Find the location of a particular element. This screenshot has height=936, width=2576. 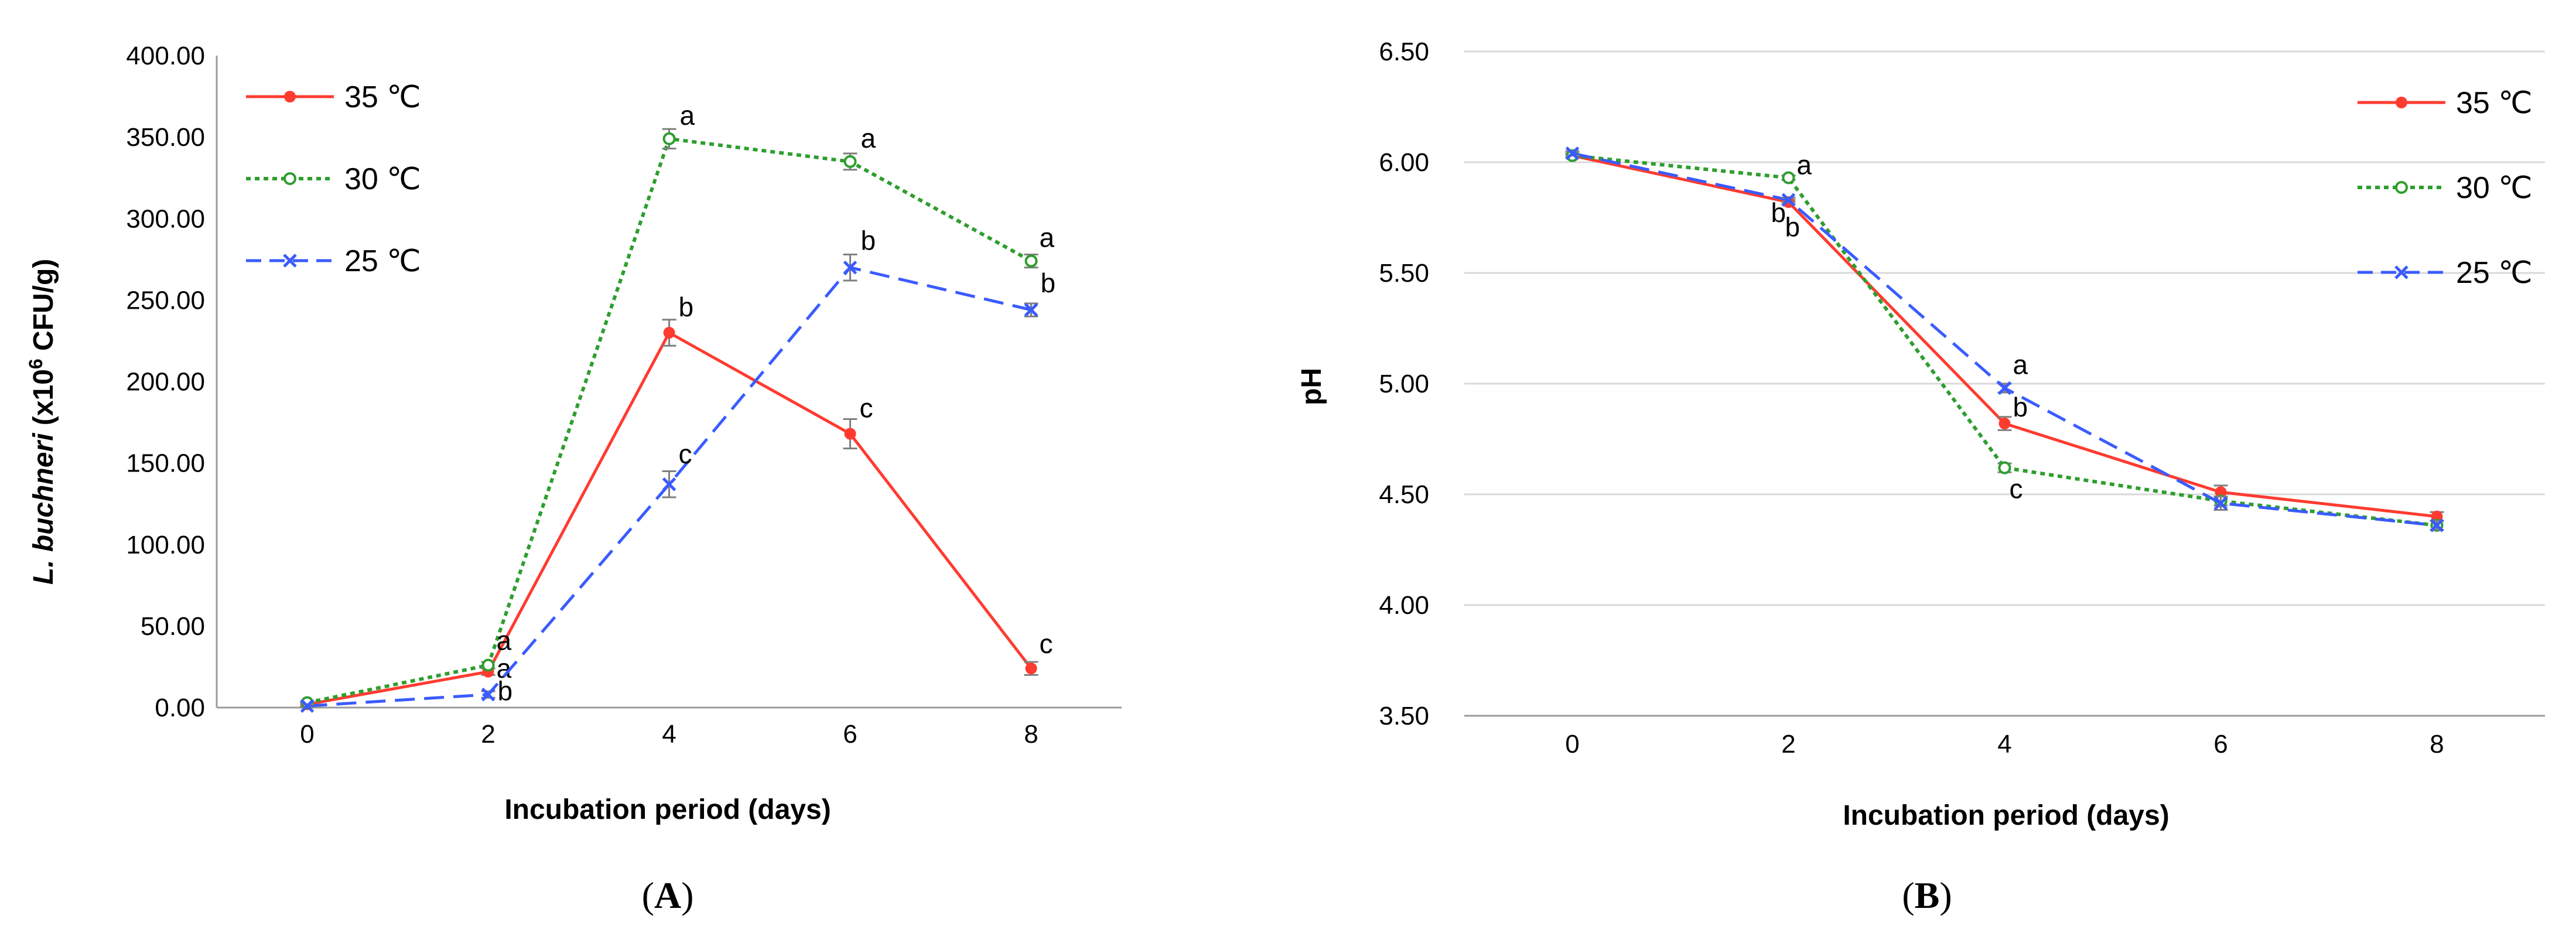

y-tick-label: 100.00 is located at coordinates (166, 545).